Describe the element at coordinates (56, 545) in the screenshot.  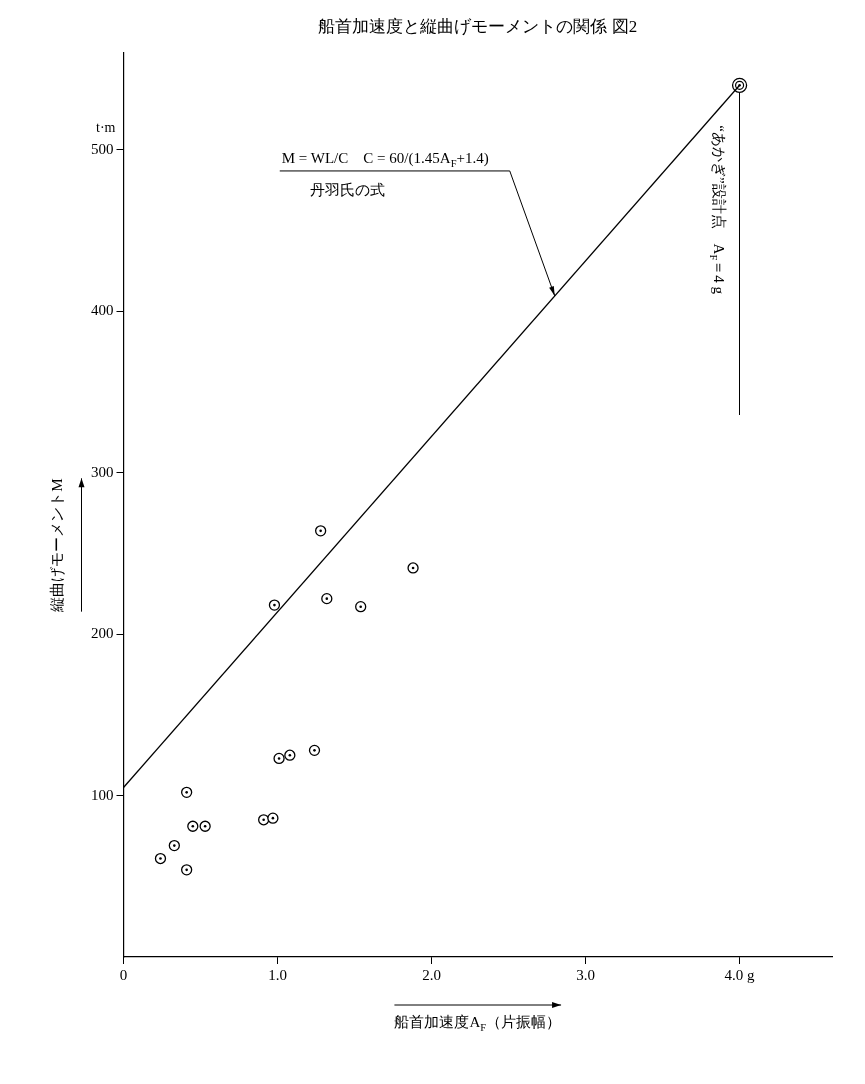
I see `y-axis-title: 縦曲げモーメントM` at that location.